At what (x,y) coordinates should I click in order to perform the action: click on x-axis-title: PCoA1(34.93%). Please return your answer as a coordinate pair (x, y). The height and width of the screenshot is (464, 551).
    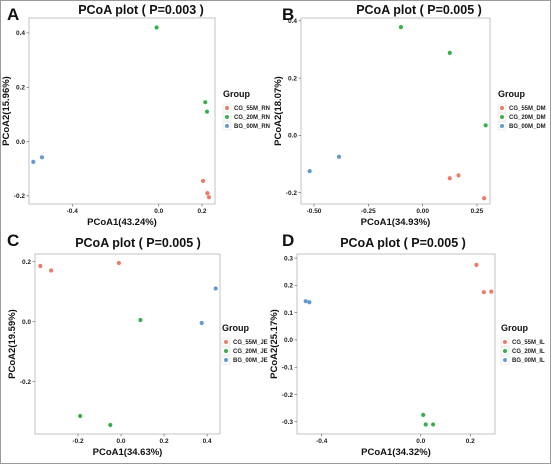
    Looking at the image, I should click on (396, 222).